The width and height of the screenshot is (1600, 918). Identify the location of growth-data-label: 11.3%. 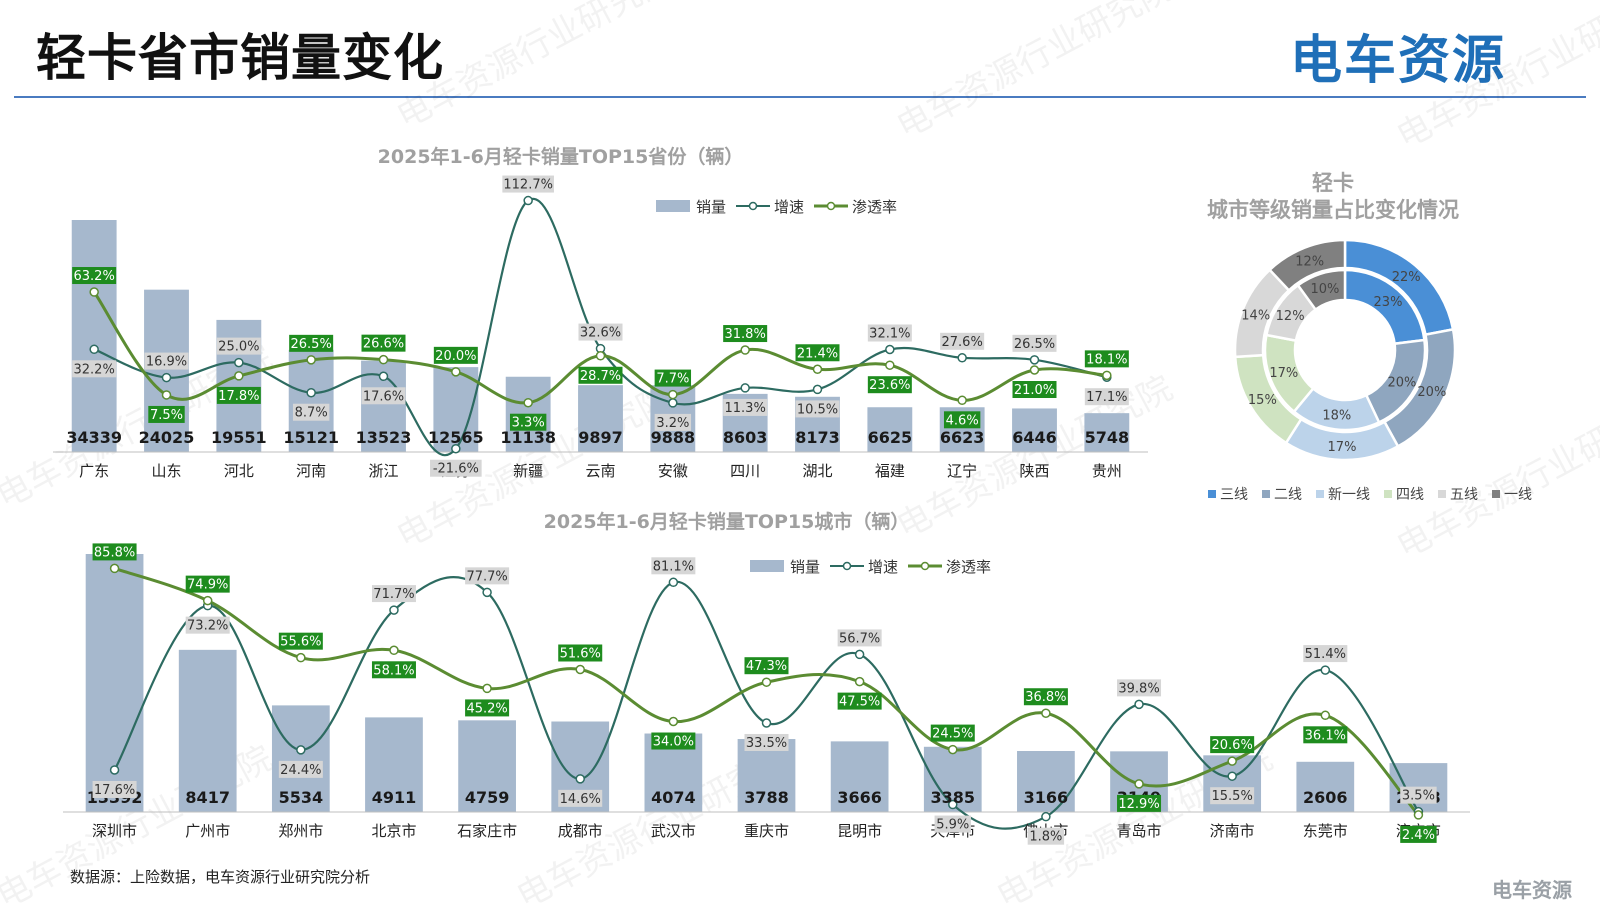
(745, 408).